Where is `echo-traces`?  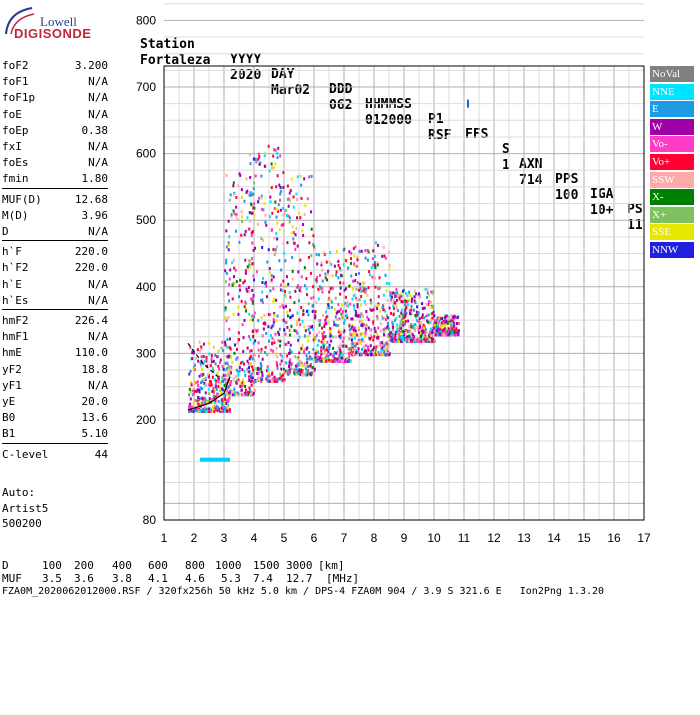 echo-traces is located at coordinates (324, 279).